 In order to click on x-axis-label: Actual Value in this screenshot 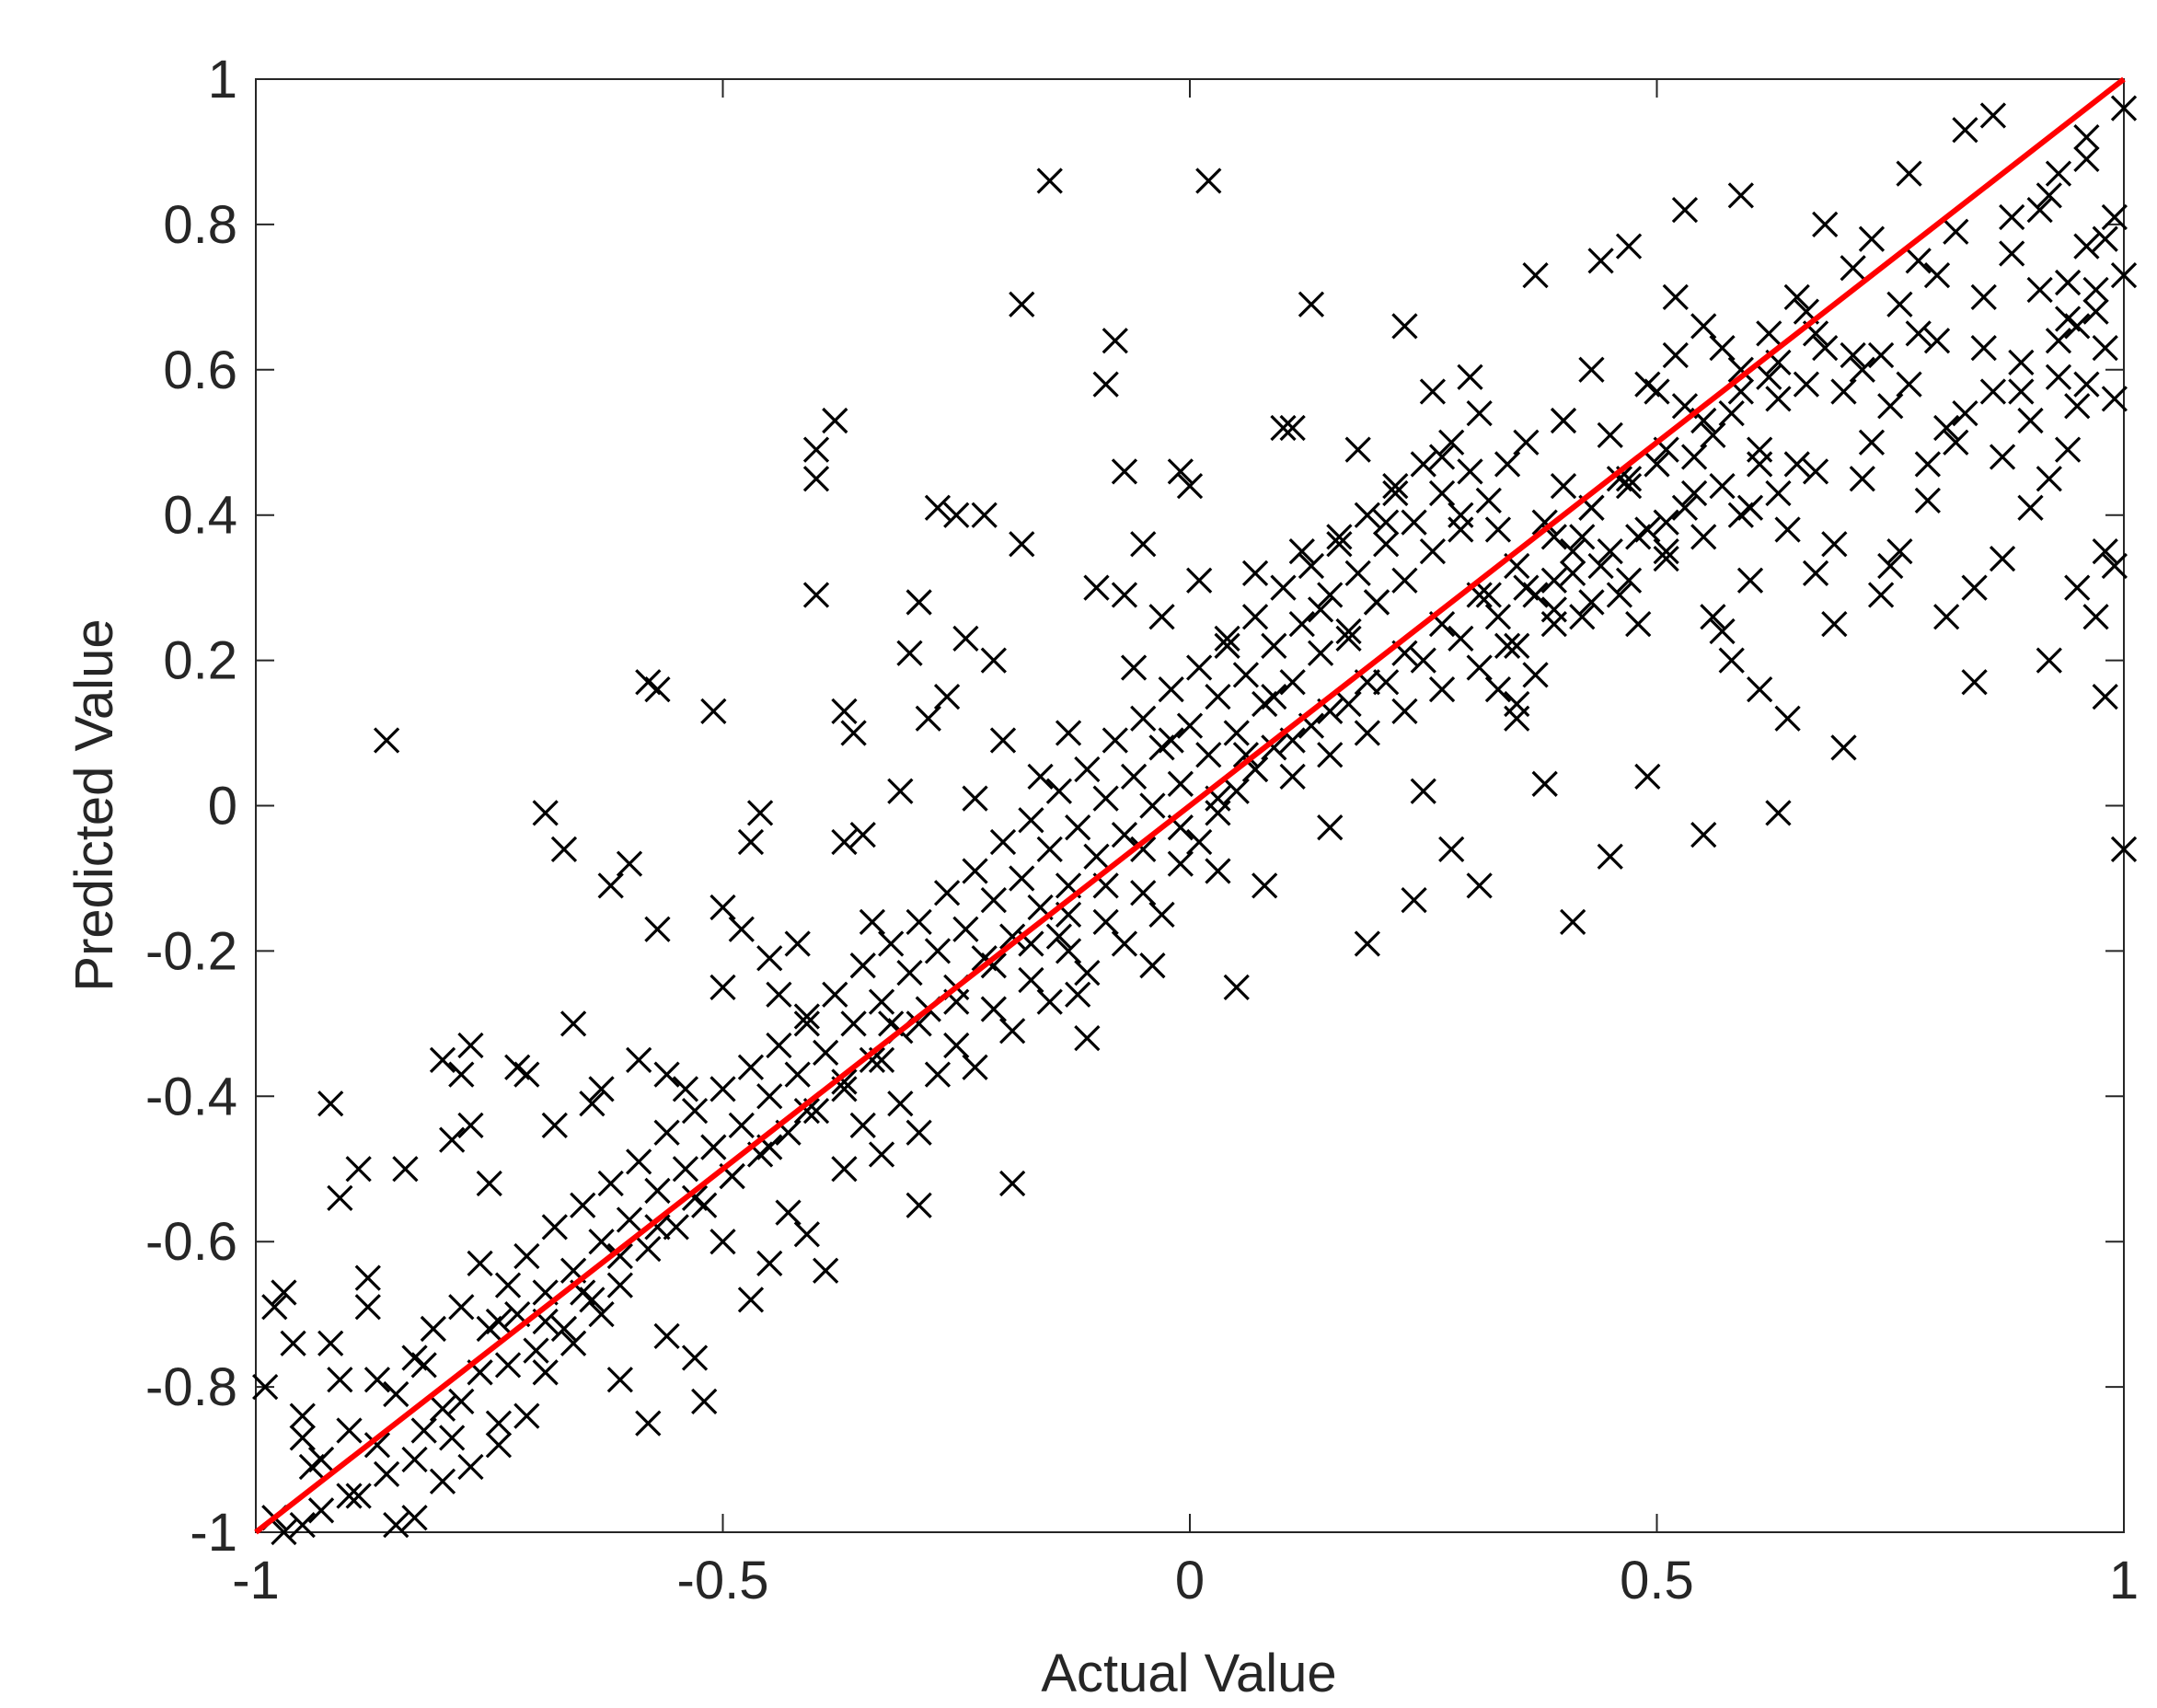, I will do `click(1188, 1673)`.